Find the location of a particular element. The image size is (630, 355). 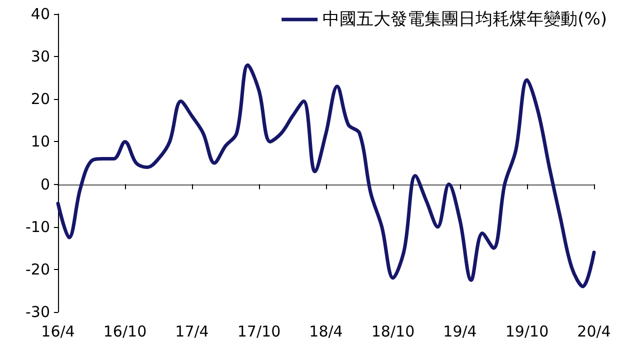

x-tick-label: 18/10 is located at coordinates (393, 331).